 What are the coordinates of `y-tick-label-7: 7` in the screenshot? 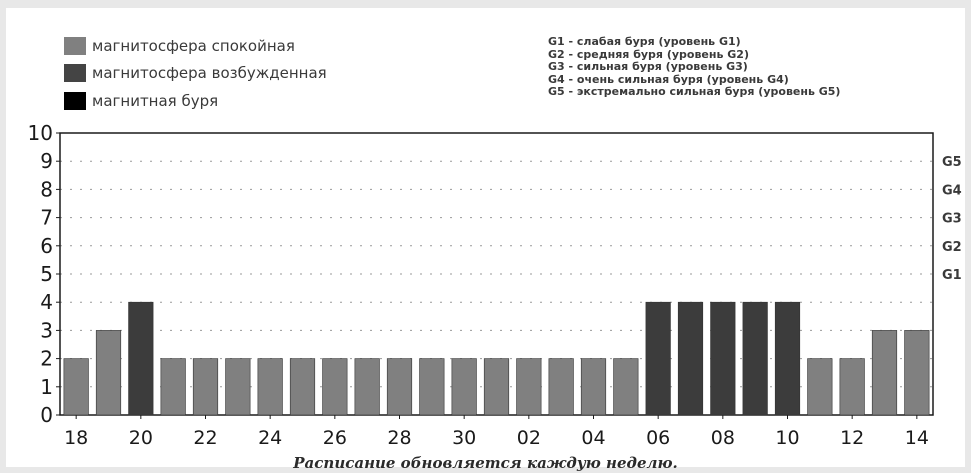 It's located at (46, 218).